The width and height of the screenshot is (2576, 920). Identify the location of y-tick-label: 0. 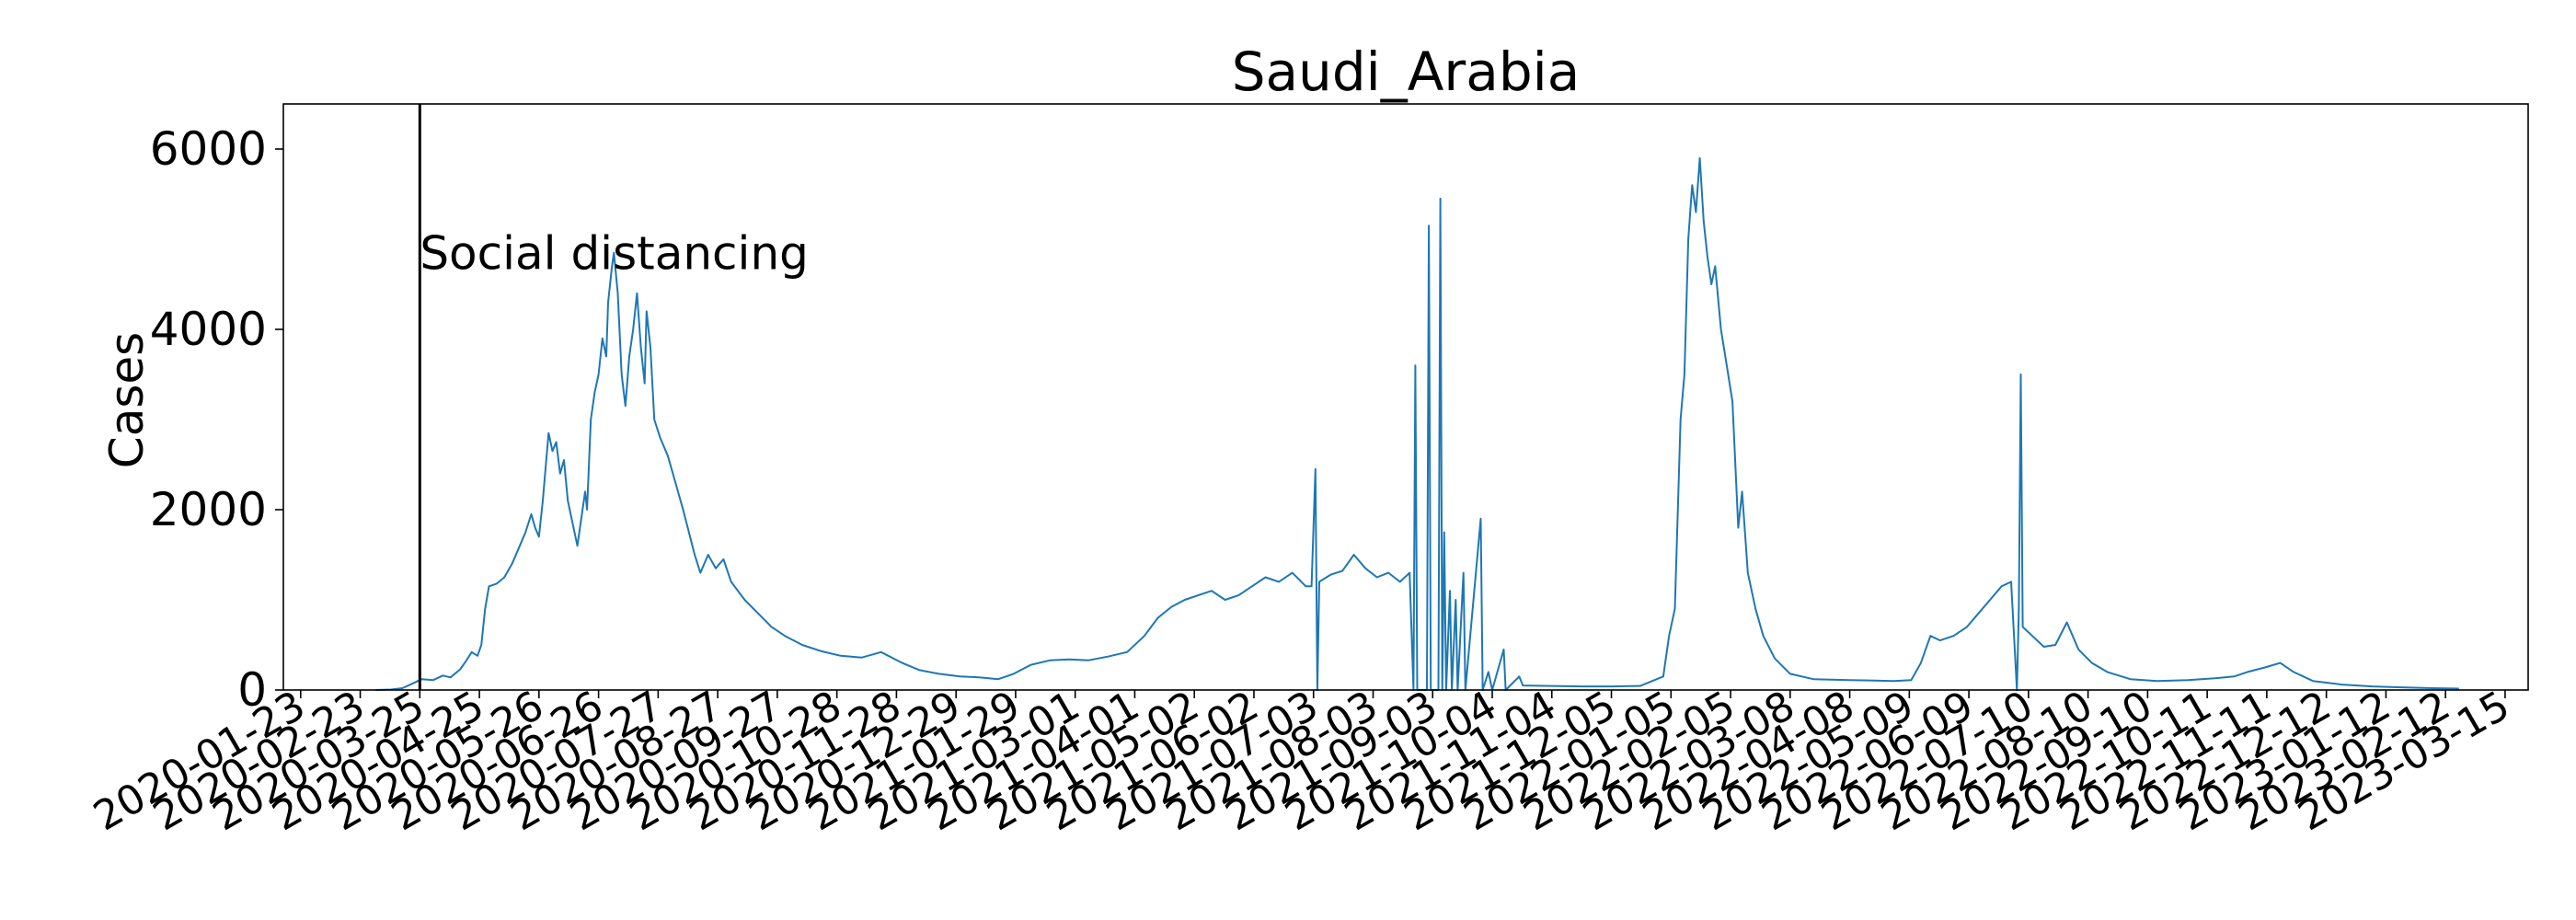
(252, 690).